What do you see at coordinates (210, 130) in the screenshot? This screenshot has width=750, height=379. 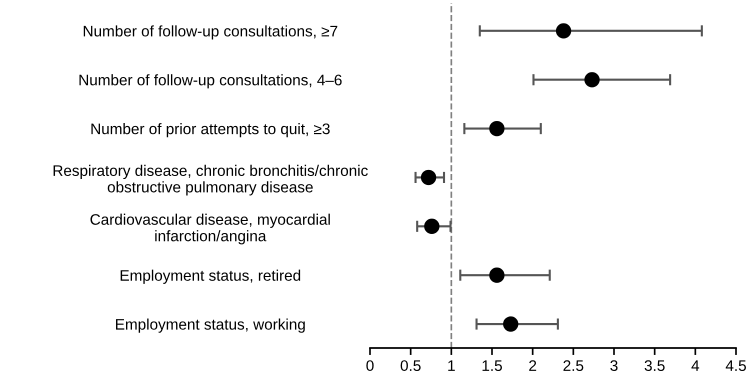 I see `y-tick-label: Number of prior attempts to quit, ≥3` at bounding box center [210, 130].